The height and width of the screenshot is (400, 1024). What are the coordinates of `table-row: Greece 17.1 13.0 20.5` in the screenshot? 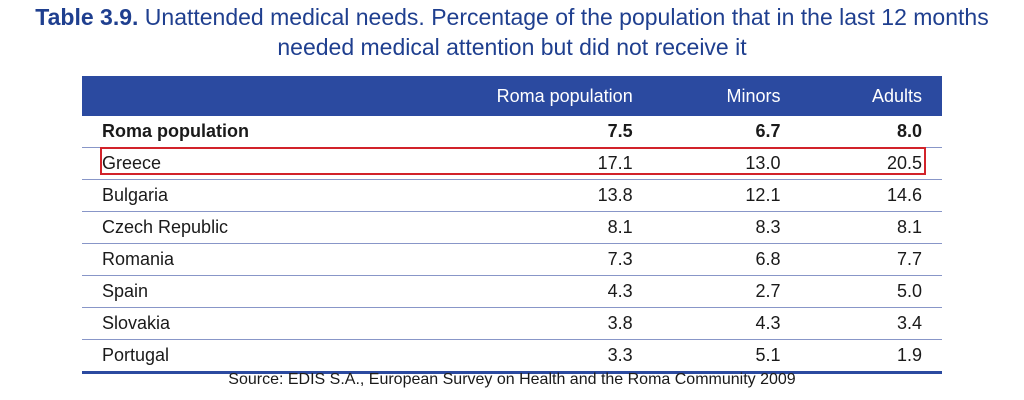 It's located at (512, 163).